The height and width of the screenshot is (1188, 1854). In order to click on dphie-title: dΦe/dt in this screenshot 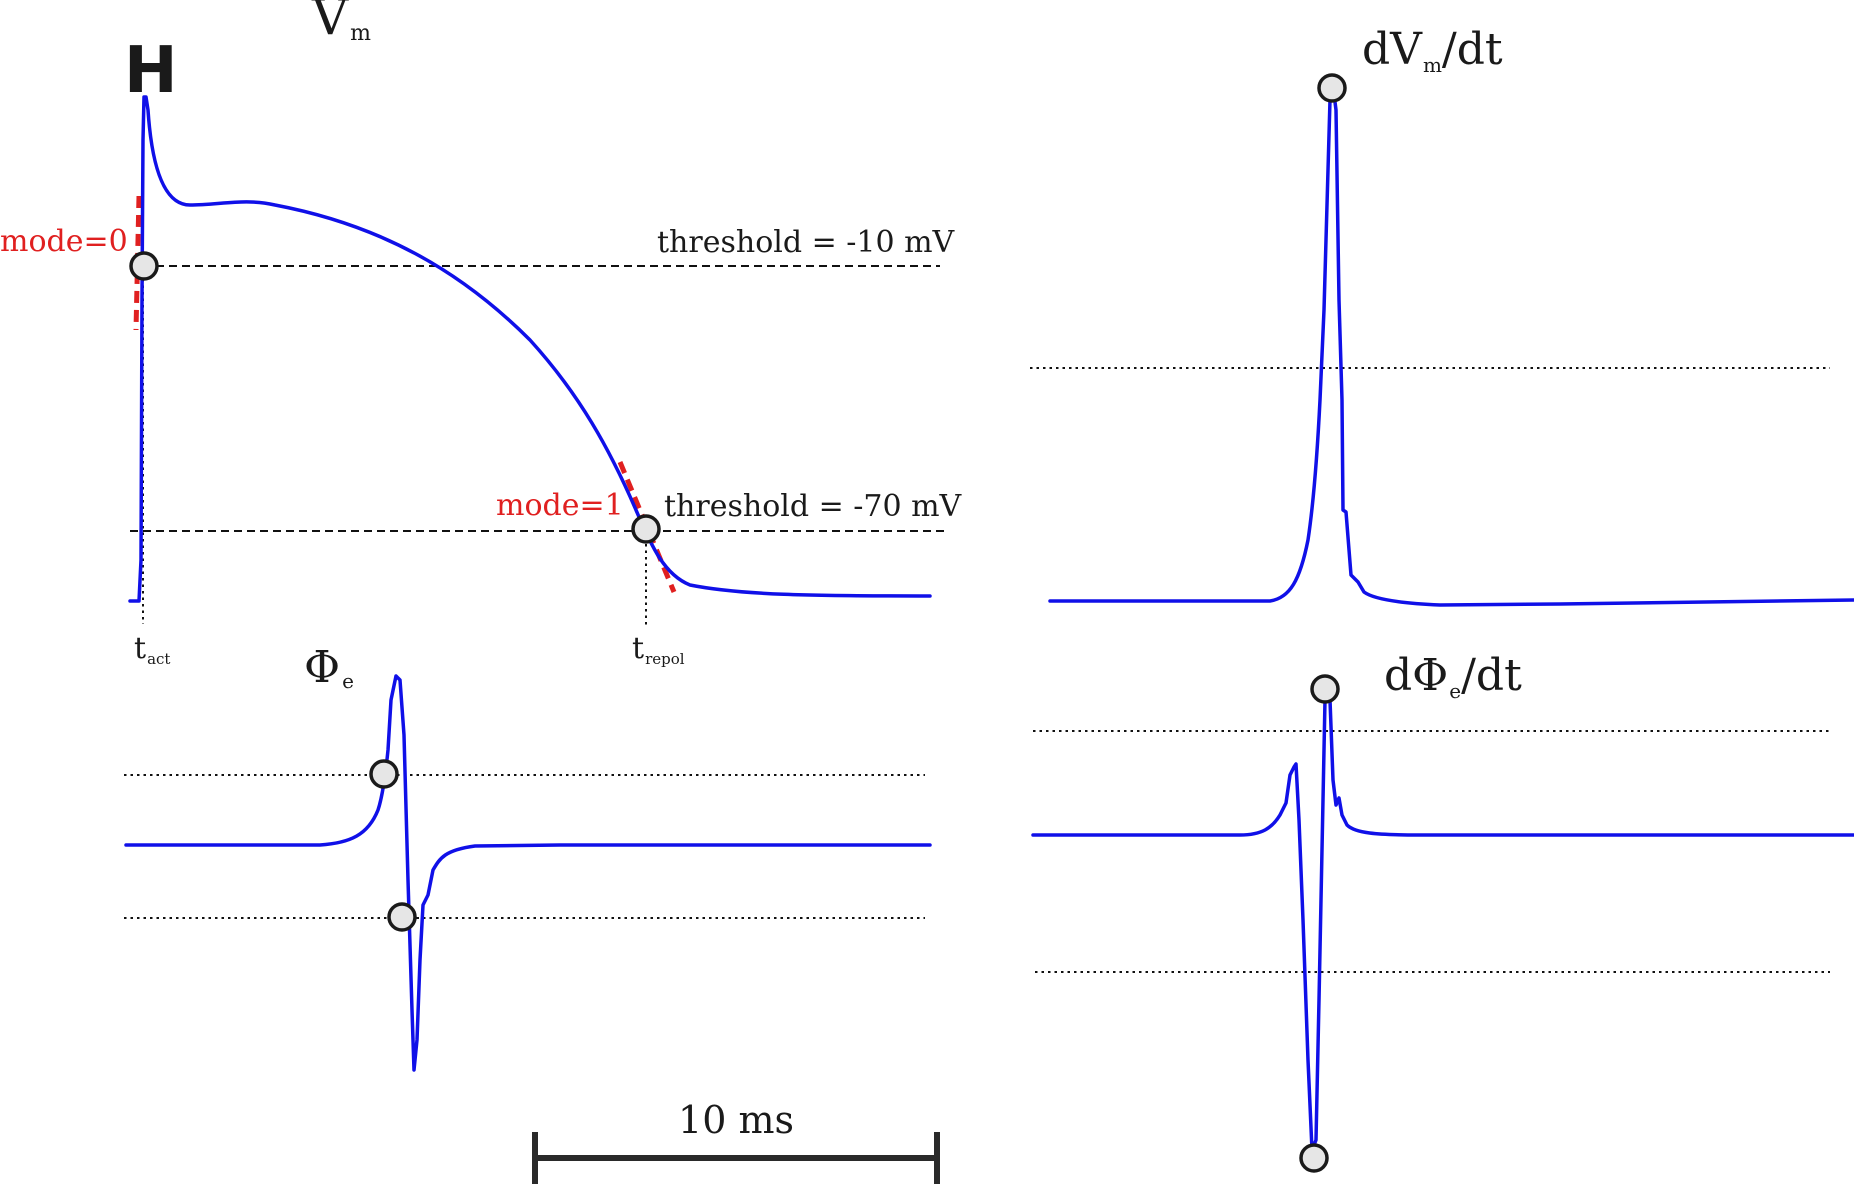, I will do `click(1453, 676)`.